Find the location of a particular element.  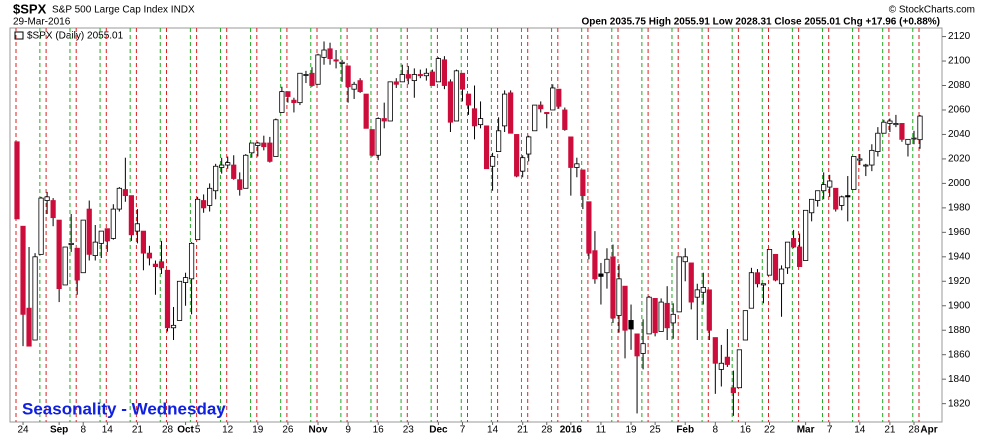

x-tick-label: Mar is located at coordinates (806, 430).